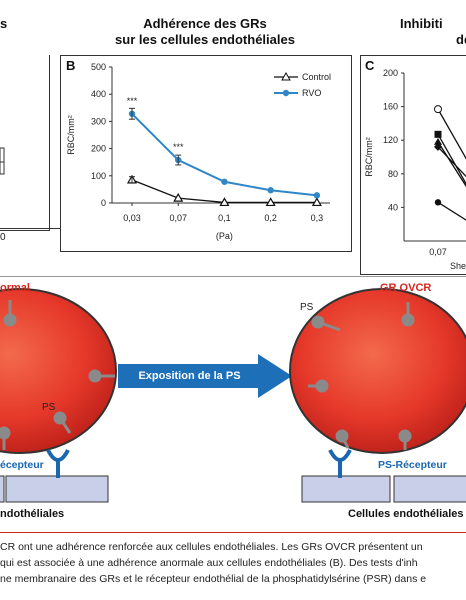 The image size is (466, 600). Describe the element at coordinates (57, 375) in the screenshot. I see `left-membrane-markers` at that location.